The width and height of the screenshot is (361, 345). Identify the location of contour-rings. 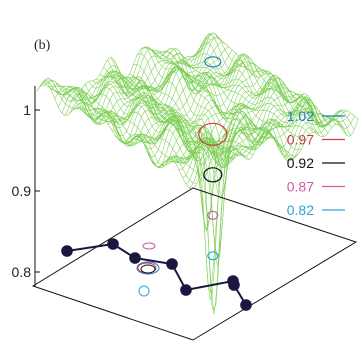
(213, 158).